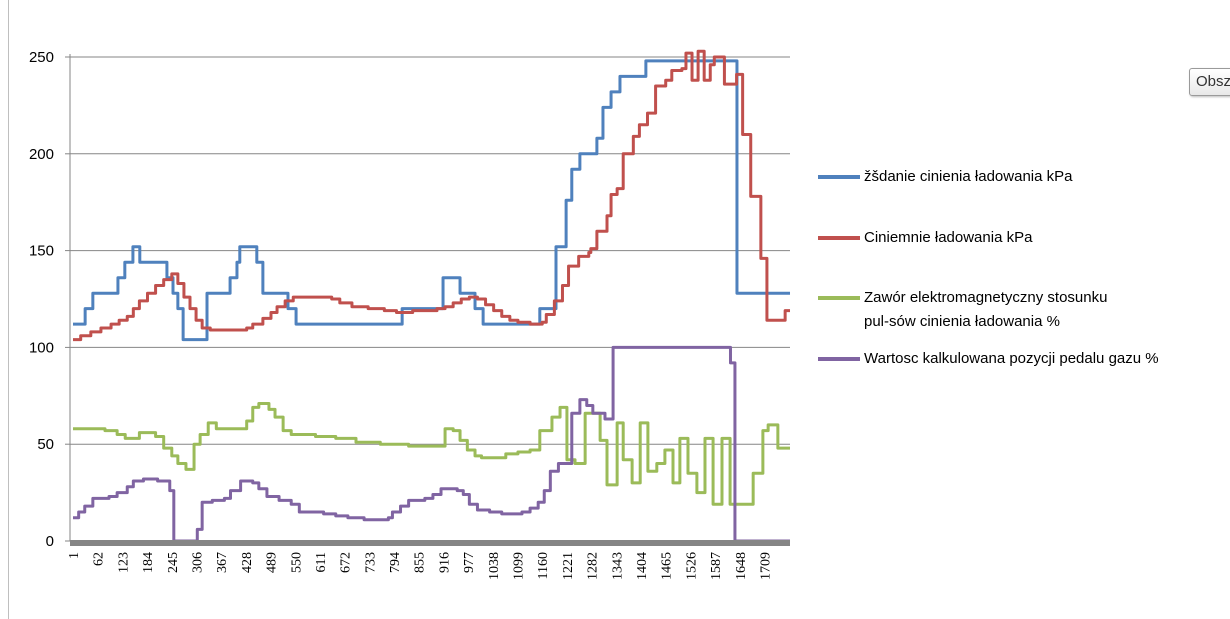 The height and width of the screenshot is (619, 1230). Describe the element at coordinates (395, 562) in the screenshot. I see `x-tick-label: 794` at that location.